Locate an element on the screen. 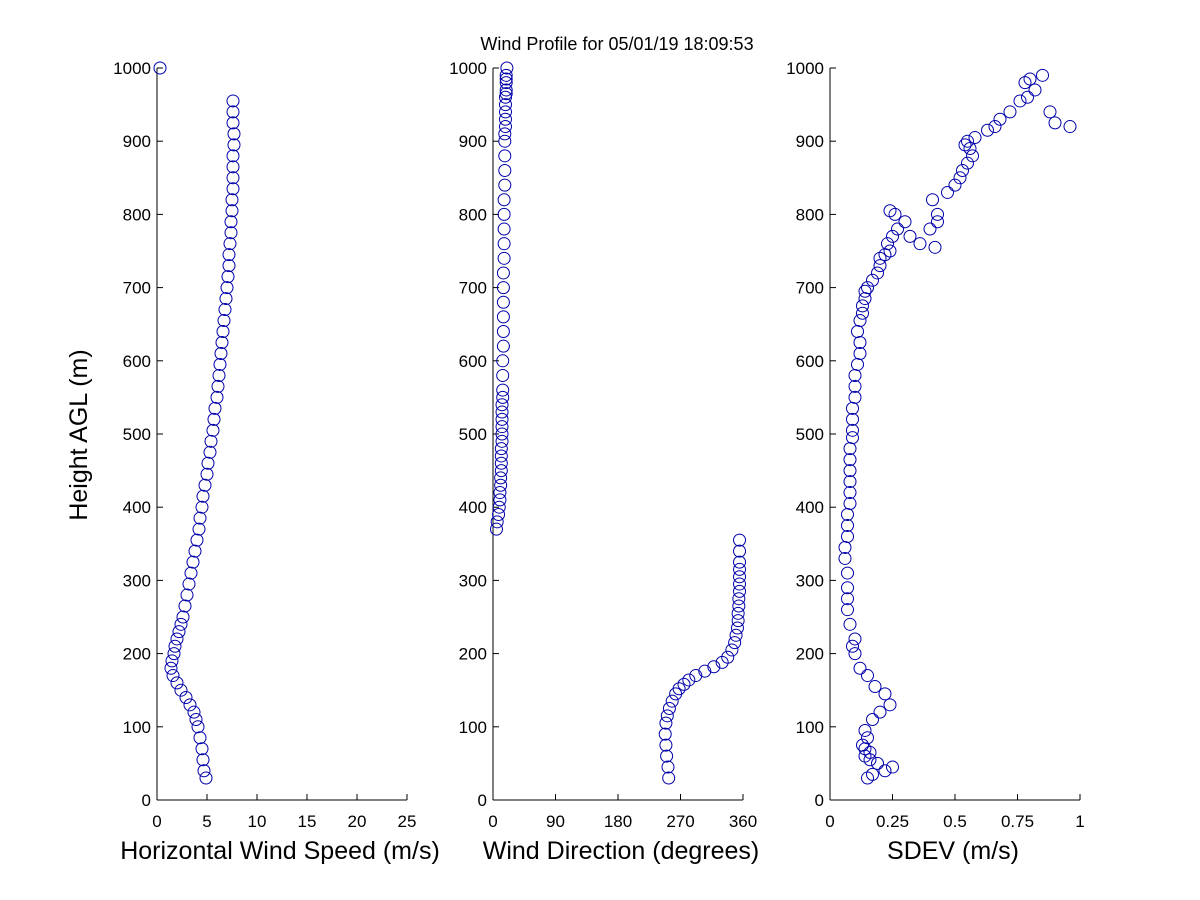  speed-xtick-label: 5 is located at coordinates (206, 821).